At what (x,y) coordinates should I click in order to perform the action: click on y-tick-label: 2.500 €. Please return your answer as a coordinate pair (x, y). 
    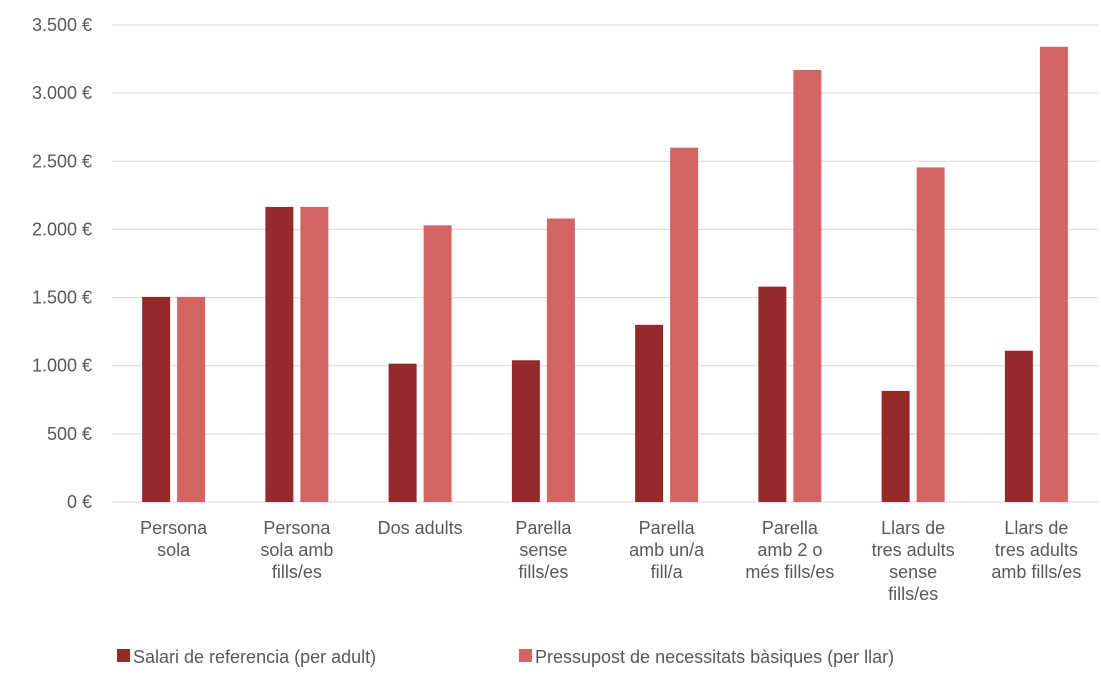
    Looking at the image, I should click on (62, 161).